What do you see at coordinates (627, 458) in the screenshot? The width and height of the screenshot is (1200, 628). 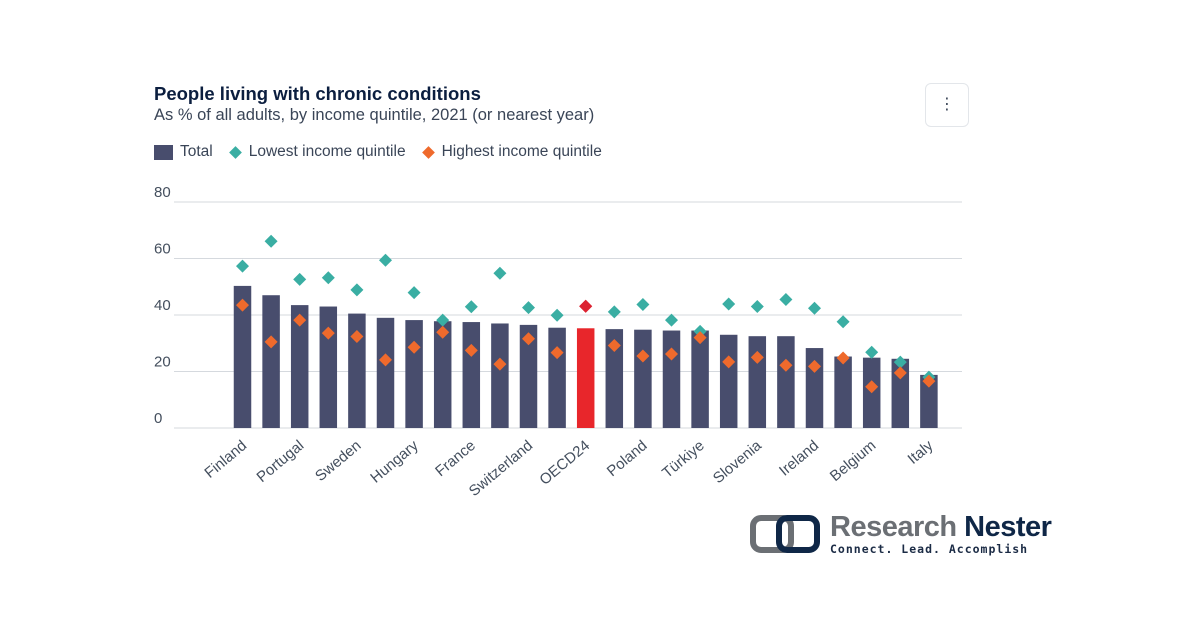 I see `x-tick-label-poland: Poland` at bounding box center [627, 458].